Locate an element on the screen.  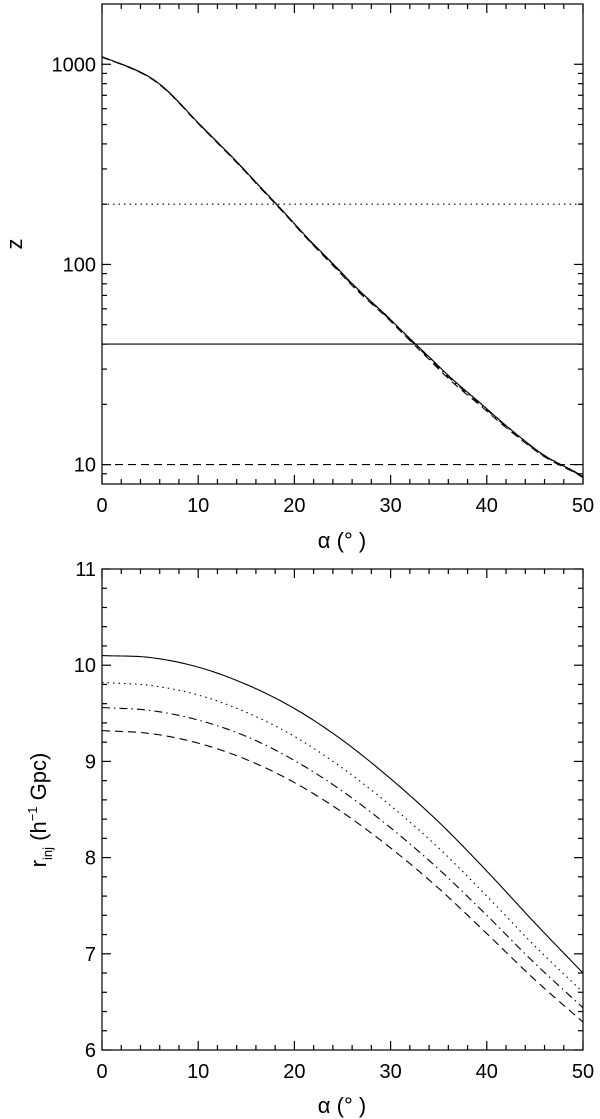
top-x-tick-label: 10 is located at coordinates (198, 506).